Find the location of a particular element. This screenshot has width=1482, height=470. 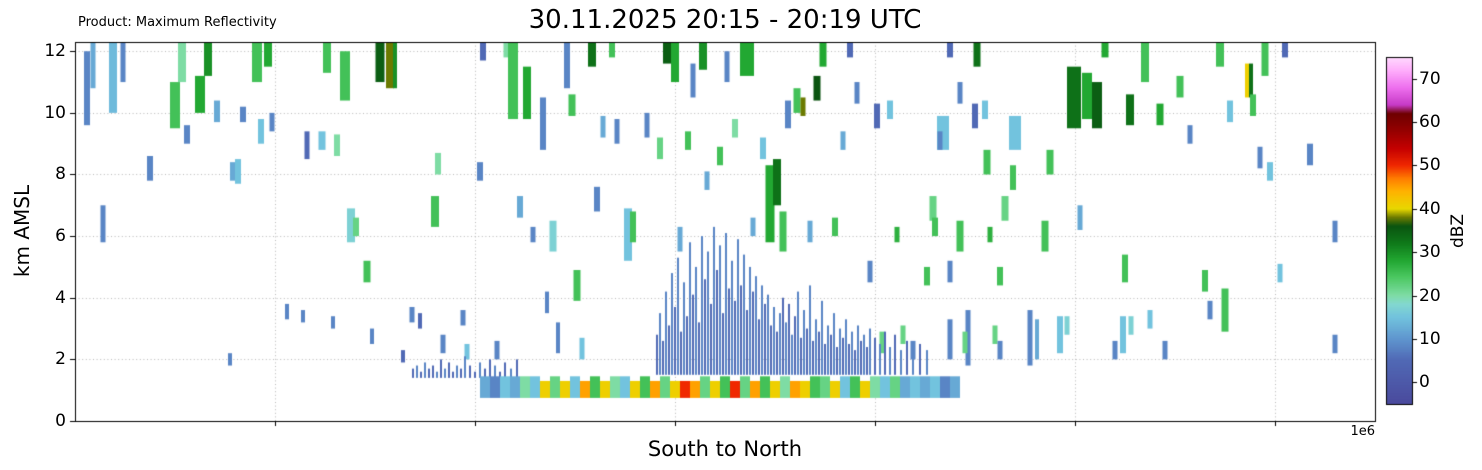

y-tick-label: 10 is located at coordinates (55, 112).